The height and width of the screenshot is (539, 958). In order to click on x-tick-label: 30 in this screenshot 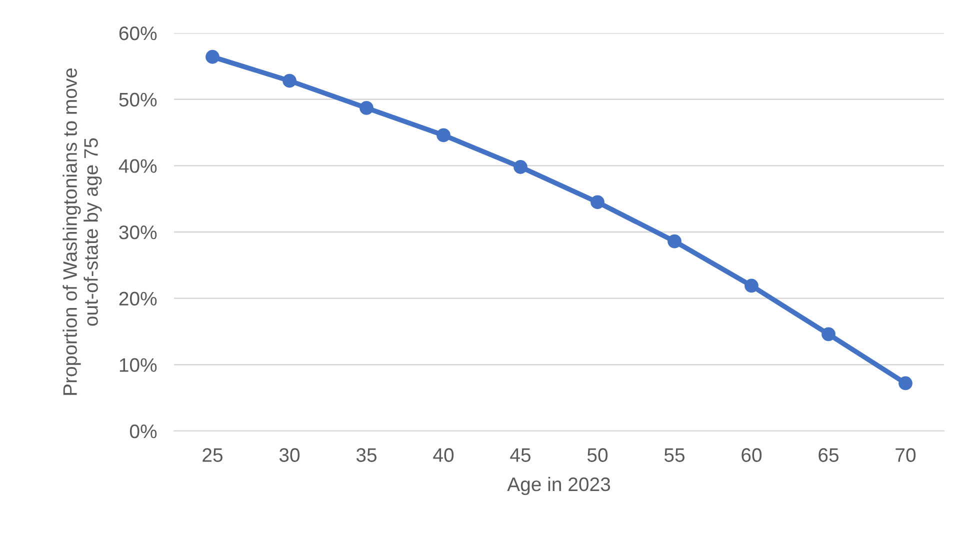, I will do `click(289, 455)`.